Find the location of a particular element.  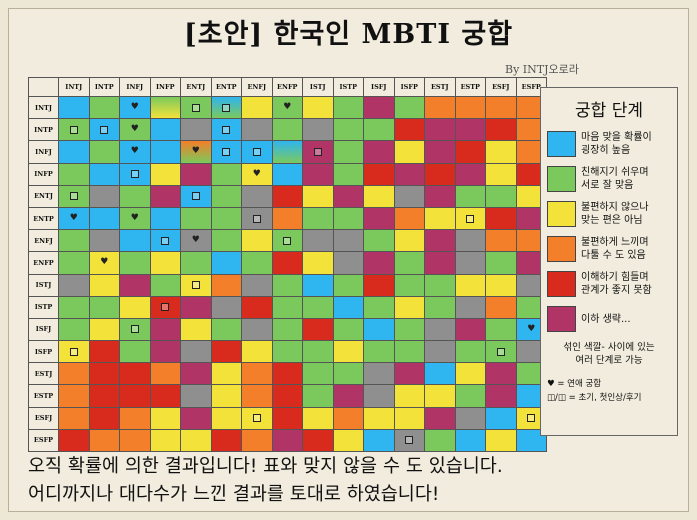

matrix-cell-estp-isfp is located at coordinates (409, 396).